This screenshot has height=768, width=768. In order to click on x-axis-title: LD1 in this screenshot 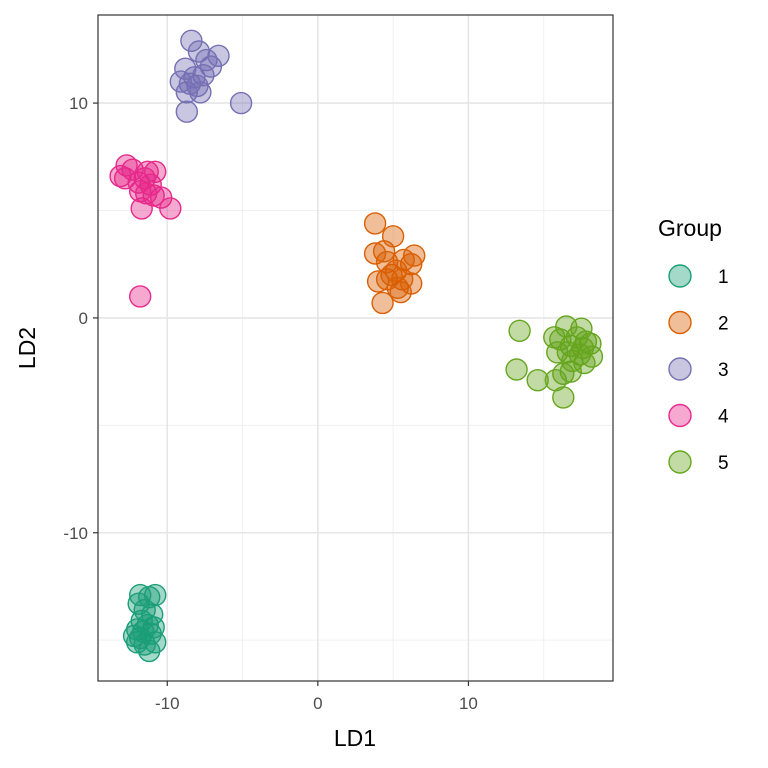, I will do `click(355, 738)`.